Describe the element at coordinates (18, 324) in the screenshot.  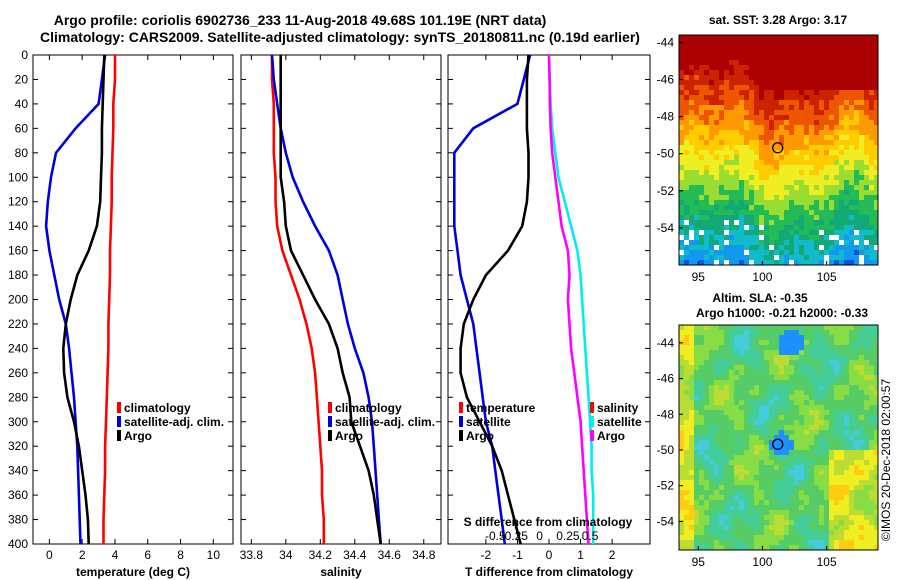
I see `temperature-ytick-label: 220` at that location.